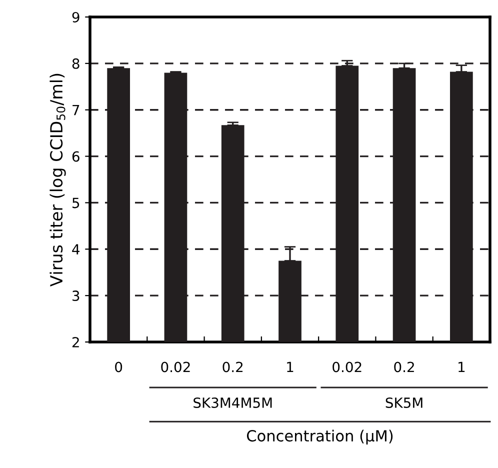 The image size is (498, 468). Describe the element at coordinates (233, 402) in the screenshot. I see `text: SK3M4M5M` at that location.